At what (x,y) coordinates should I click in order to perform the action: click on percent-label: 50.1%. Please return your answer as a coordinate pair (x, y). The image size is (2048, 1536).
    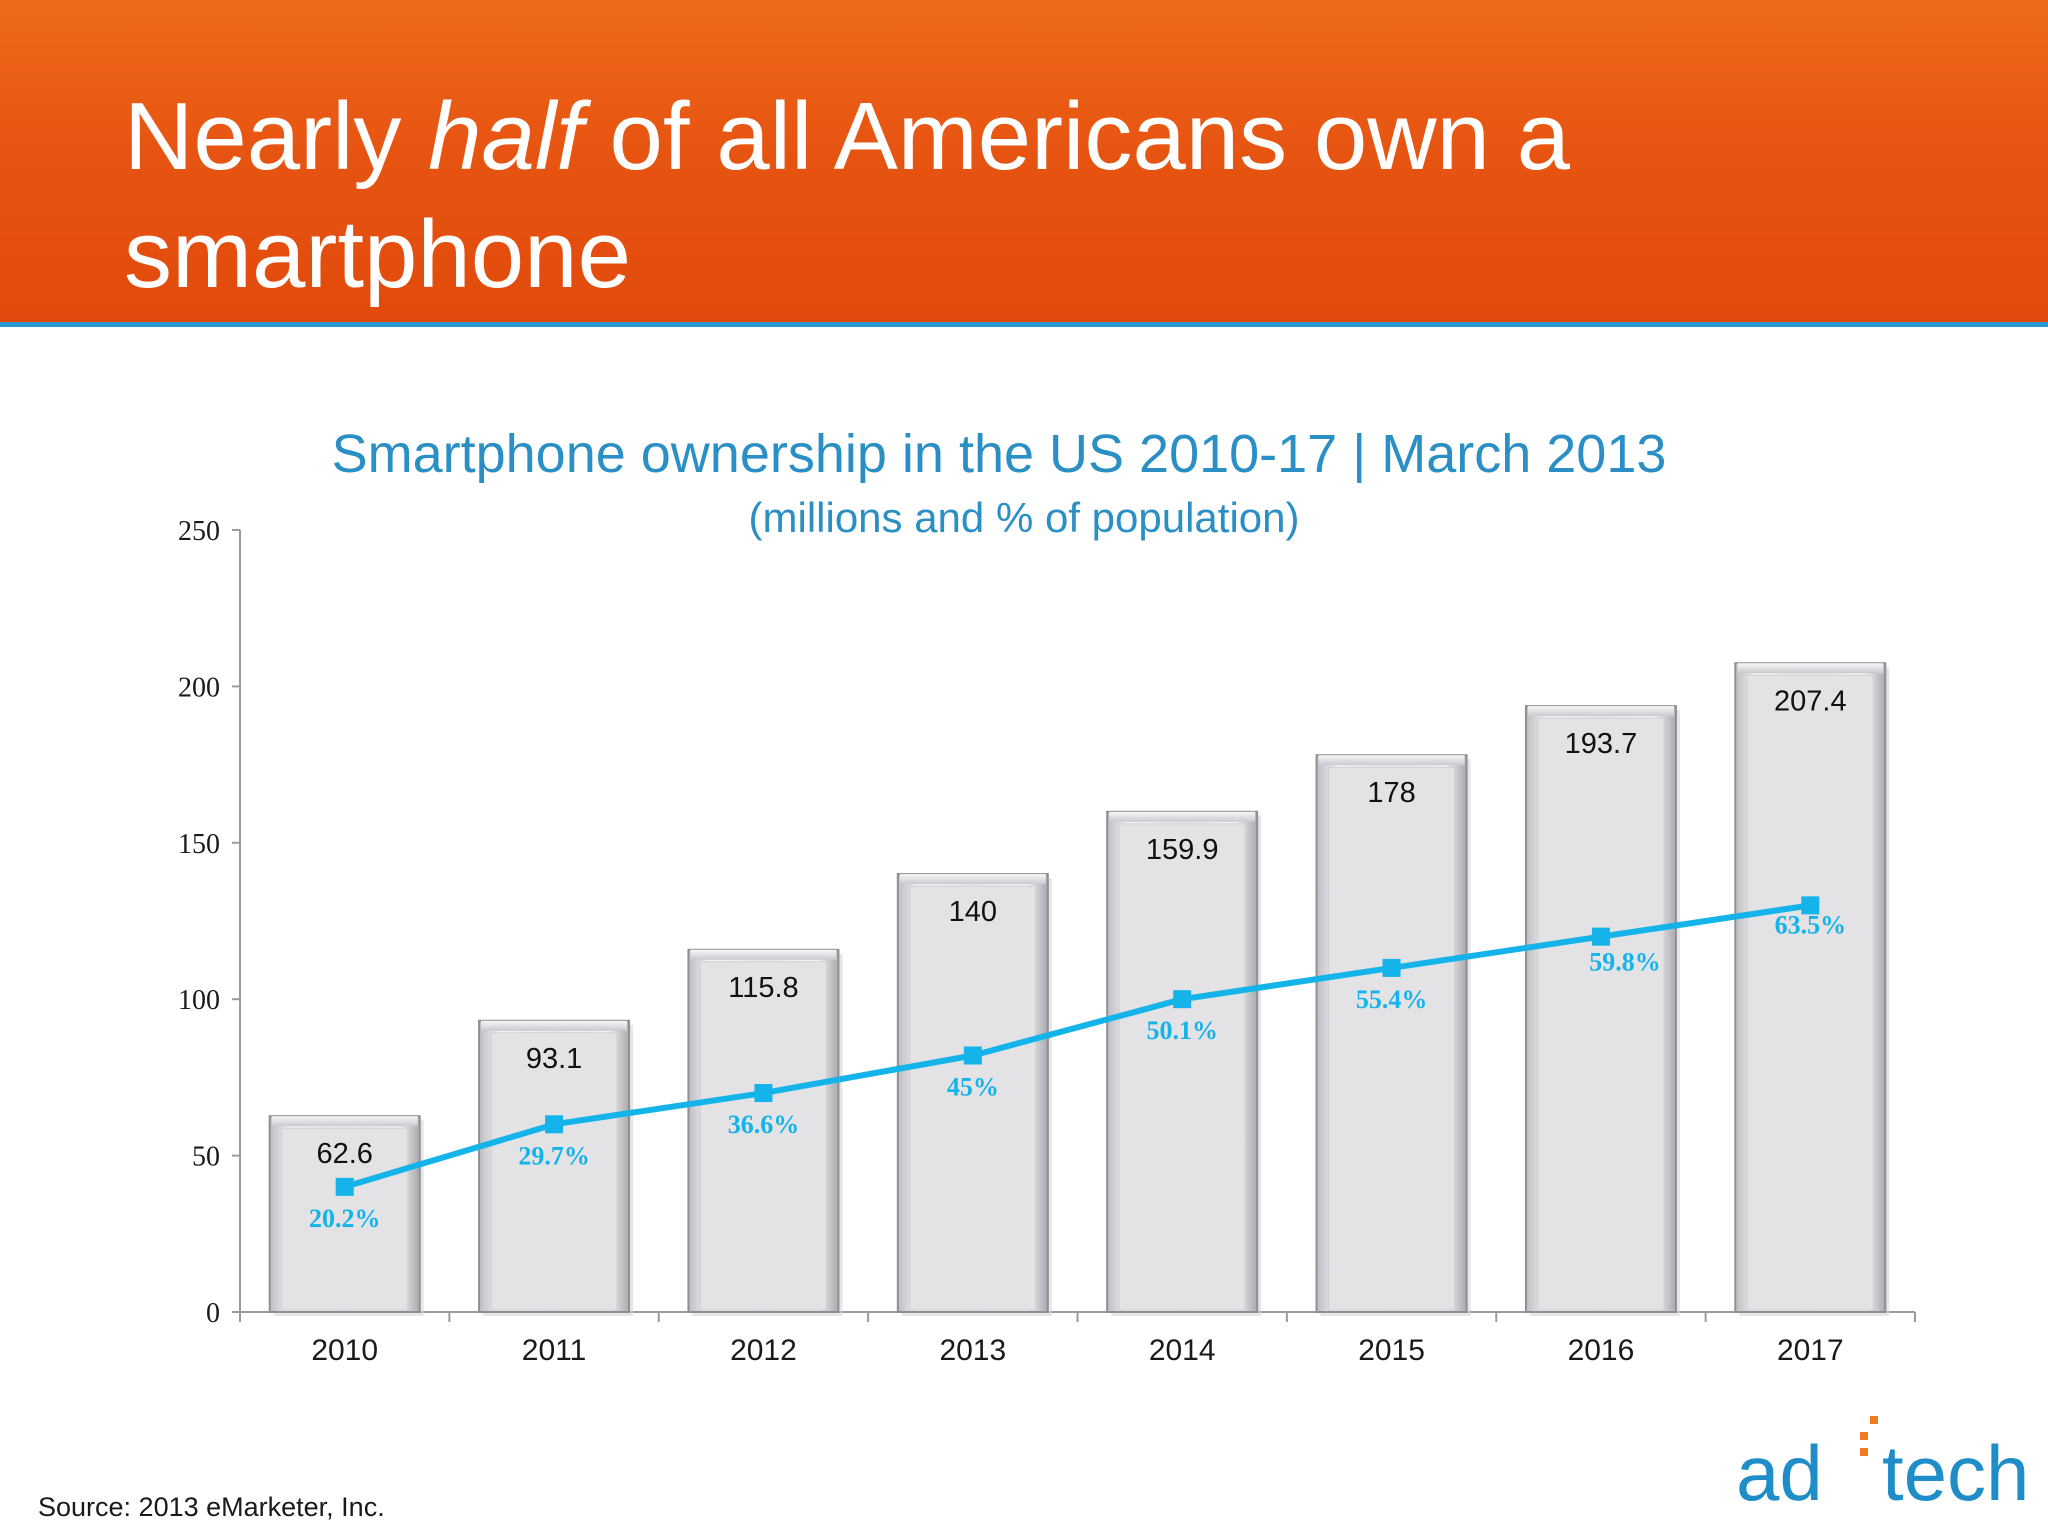
    Looking at the image, I should click on (1182, 1030).